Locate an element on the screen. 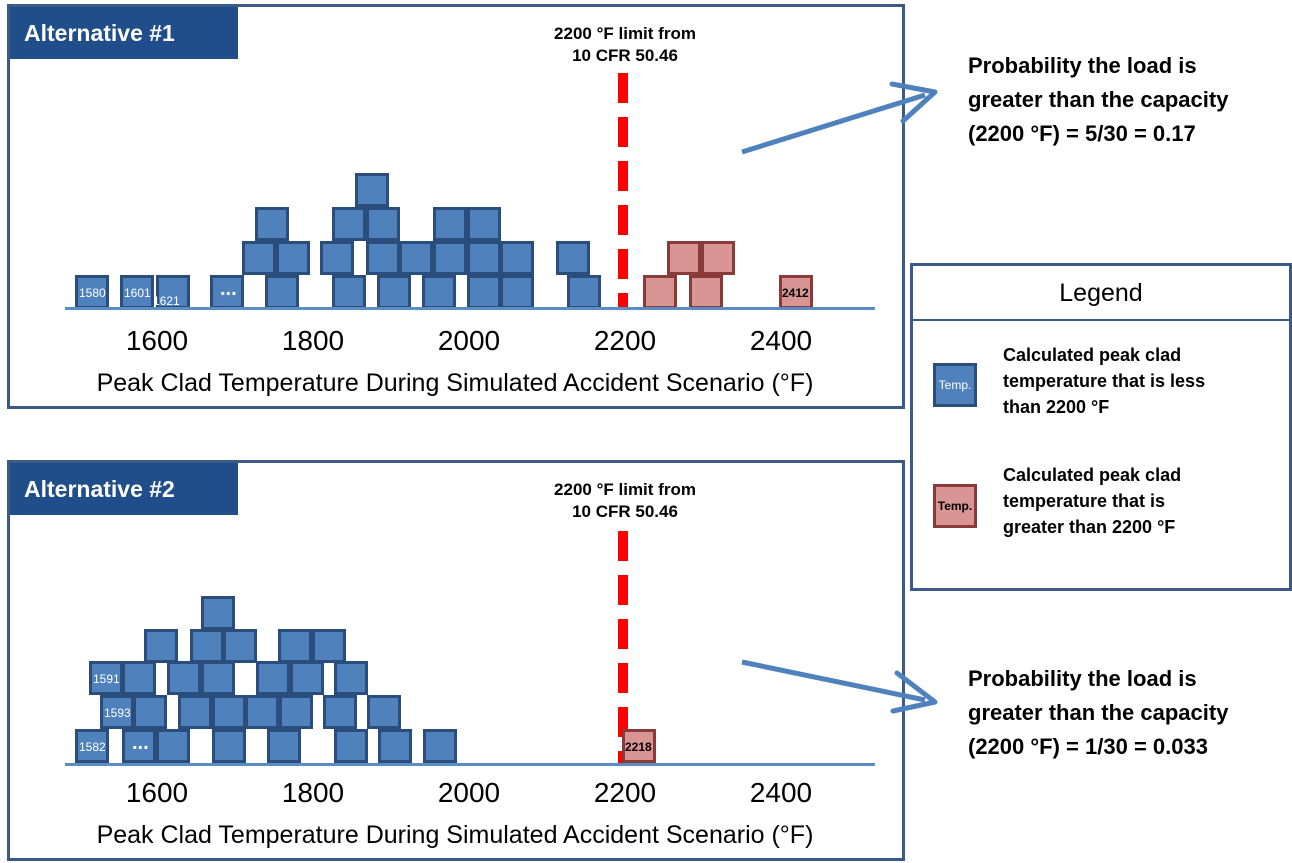  box-label: 2412 is located at coordinates (795, 293).